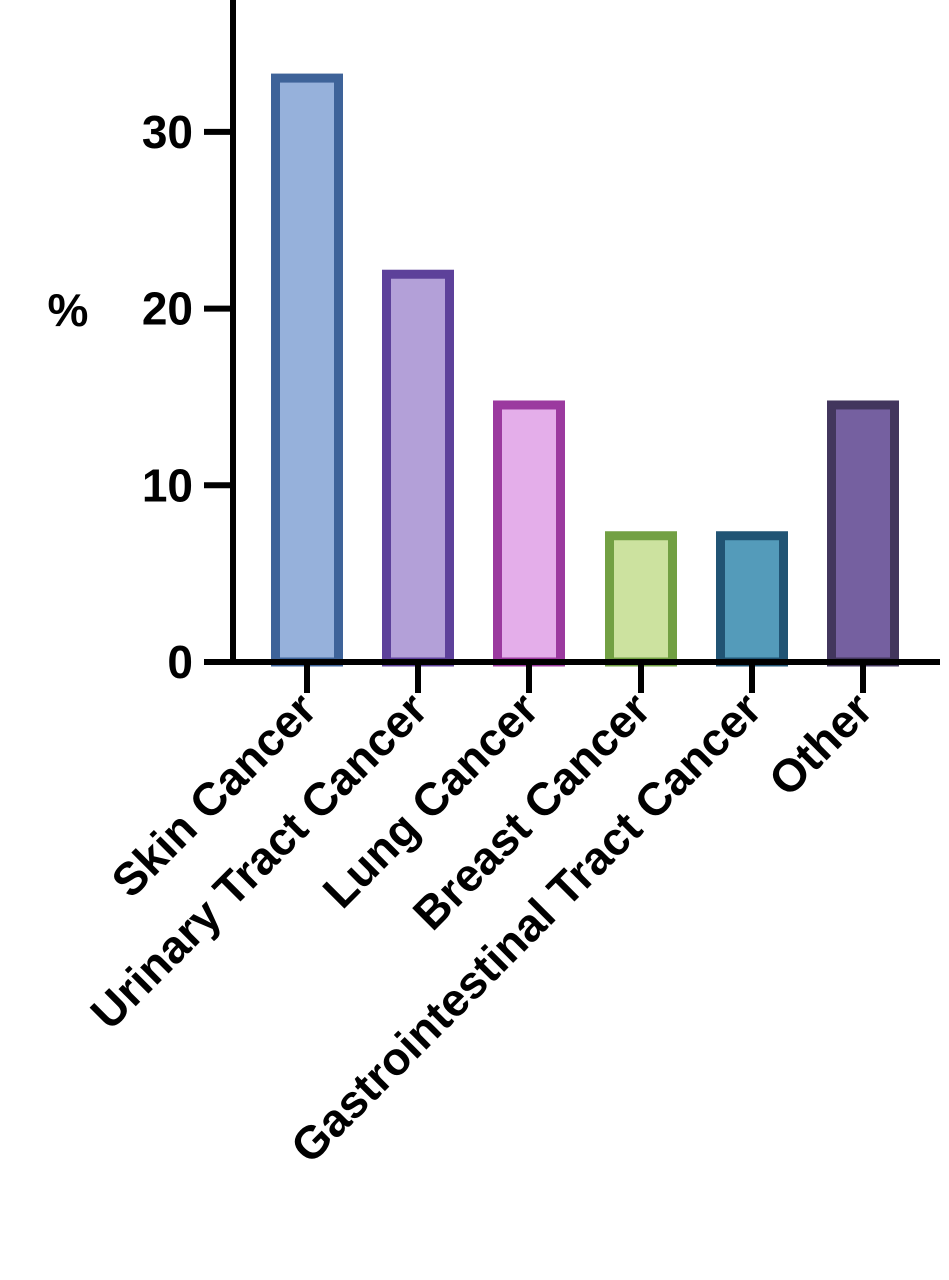  What do you see at coordinates (641, 599) in the screenshot?
I see `bar-breast-cancer` at bounding box center [641, 599].